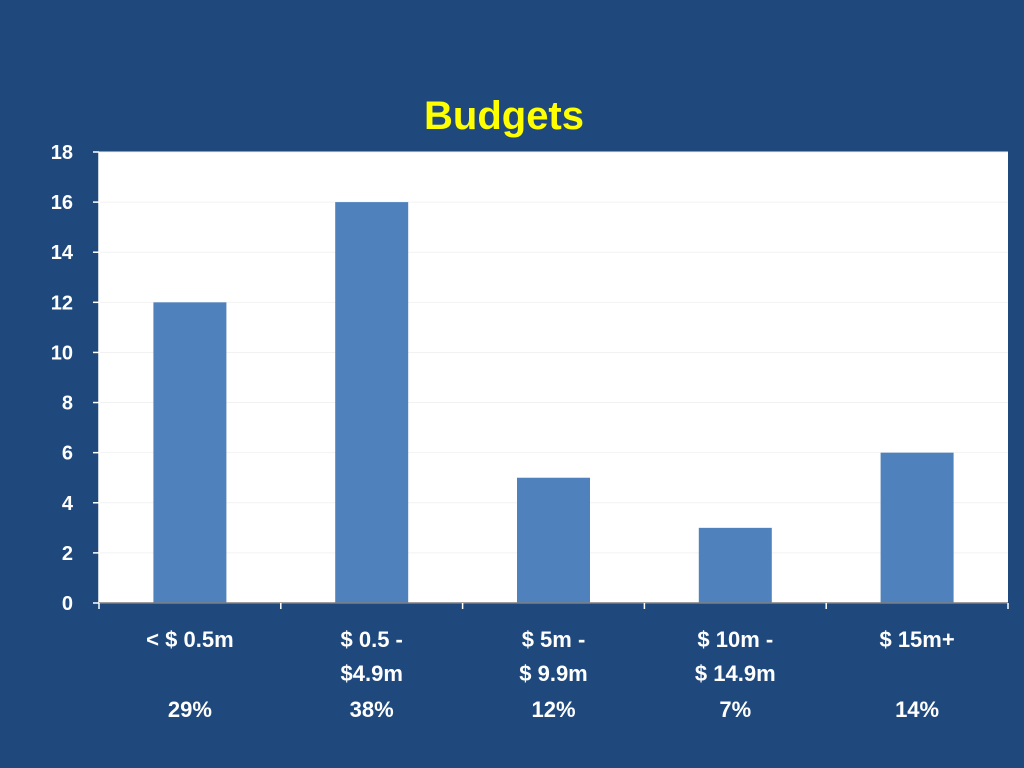  I want to click on category-percent-label: 12%, so click(553, 709).